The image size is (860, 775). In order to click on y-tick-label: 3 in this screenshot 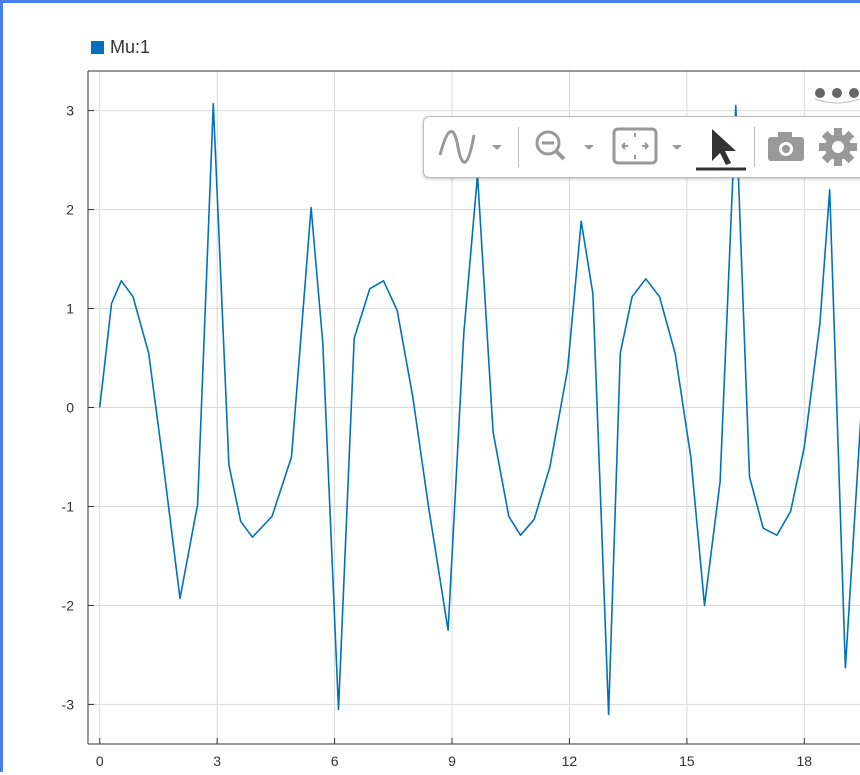, I will do `click(70, 111)`.